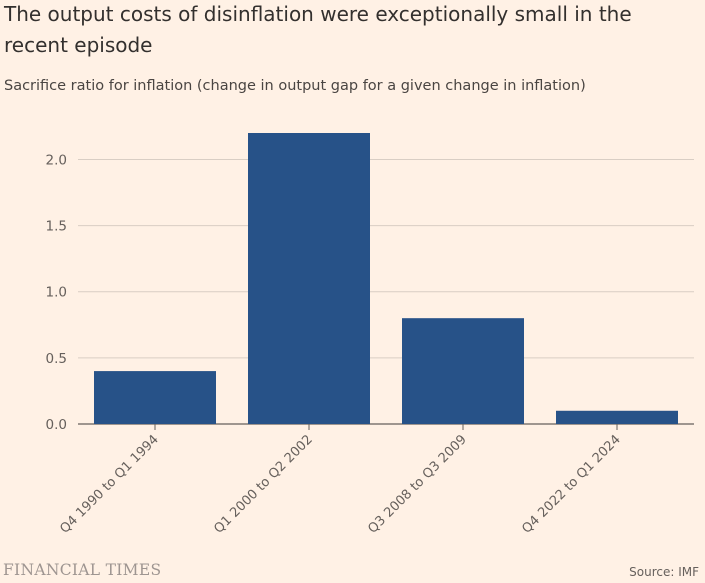  I want to click on y-axis-ticks: 0.0 0.5 1.0 1.5 2.0, so click(56, 292).